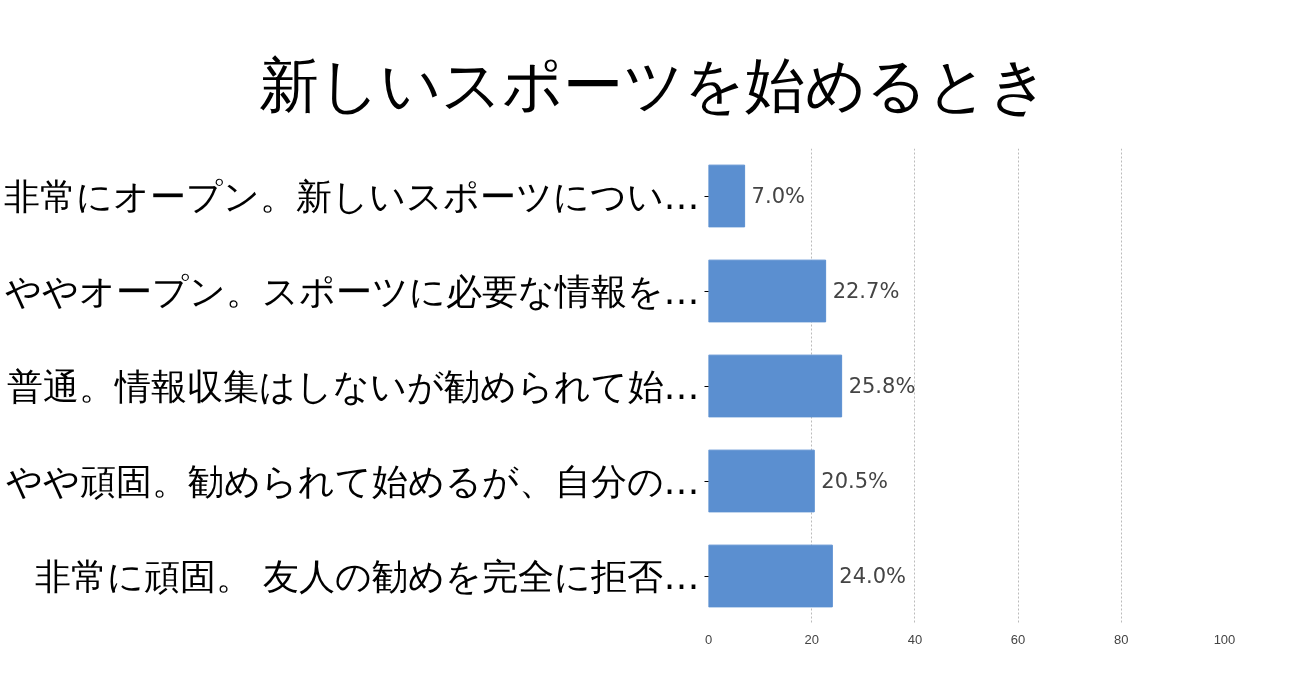 The width and height of the screenshot is (1306, 683). I want to click on data-label: 20.5%, so click(854, 481).